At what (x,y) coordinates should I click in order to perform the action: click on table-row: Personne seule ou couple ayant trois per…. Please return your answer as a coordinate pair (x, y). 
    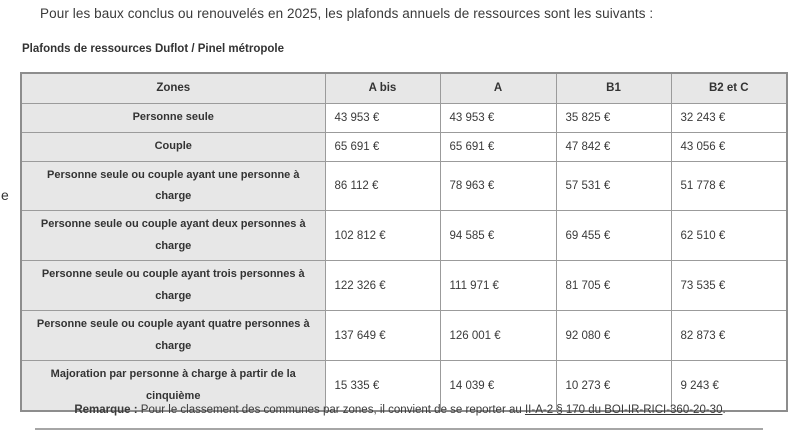
    Looking at the image, I should click on (404, 286).